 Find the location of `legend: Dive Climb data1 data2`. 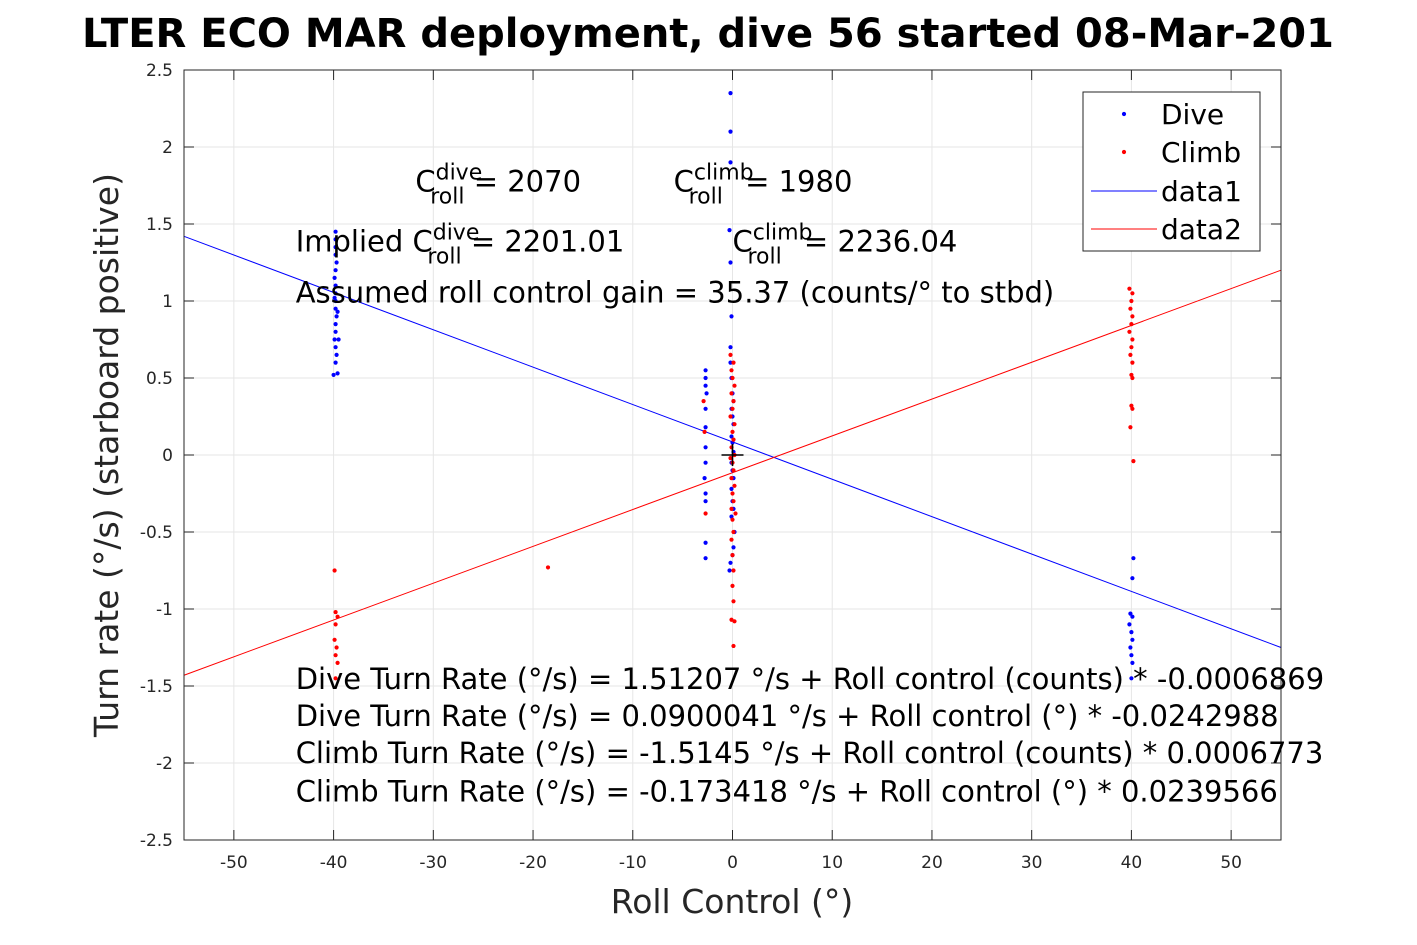

legend: Dive Climb data1 data2 is located at coordinates (1171, 171).